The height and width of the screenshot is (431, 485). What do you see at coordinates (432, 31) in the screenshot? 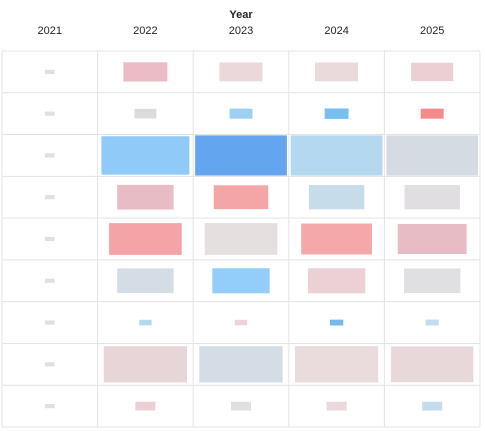
I see `column-header: 2025` at bounding box center [432, 31].